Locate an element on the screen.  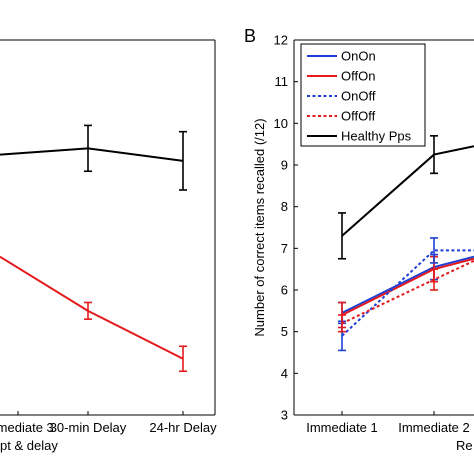
panel-b-series-line-offoff is located at coordinates (407, 292).